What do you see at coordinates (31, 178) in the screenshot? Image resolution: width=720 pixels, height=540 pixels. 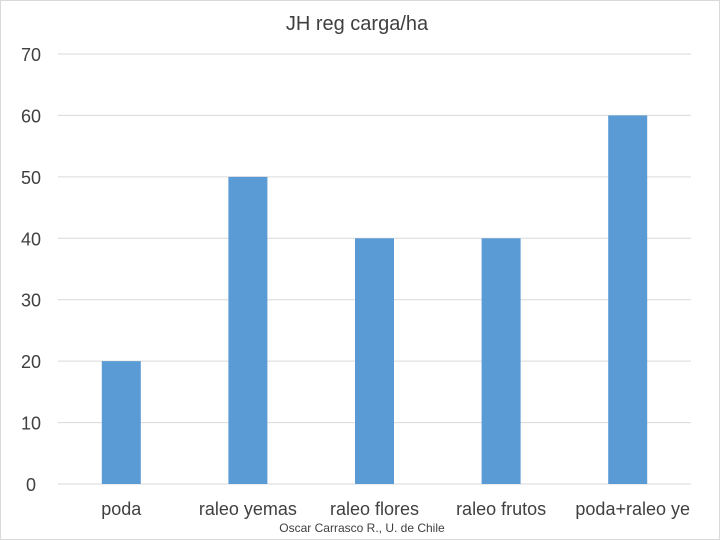 I see `y-tick-label: 50` at bounding box center [31, 178].